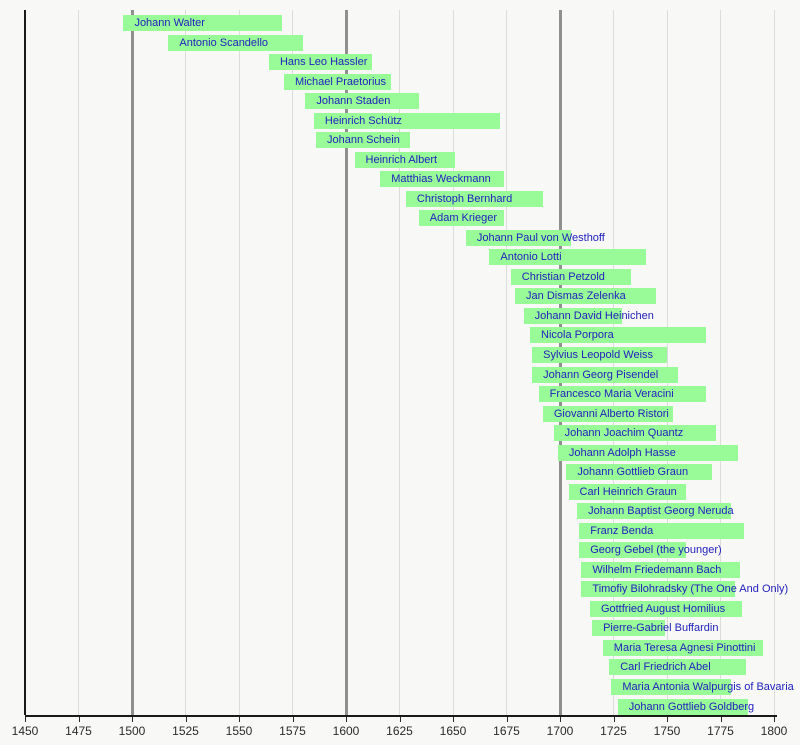 Image resolution: width=800 pixels, height=745 pixels. I want to click on axis-tick-label: 1625, so click(399, 731).